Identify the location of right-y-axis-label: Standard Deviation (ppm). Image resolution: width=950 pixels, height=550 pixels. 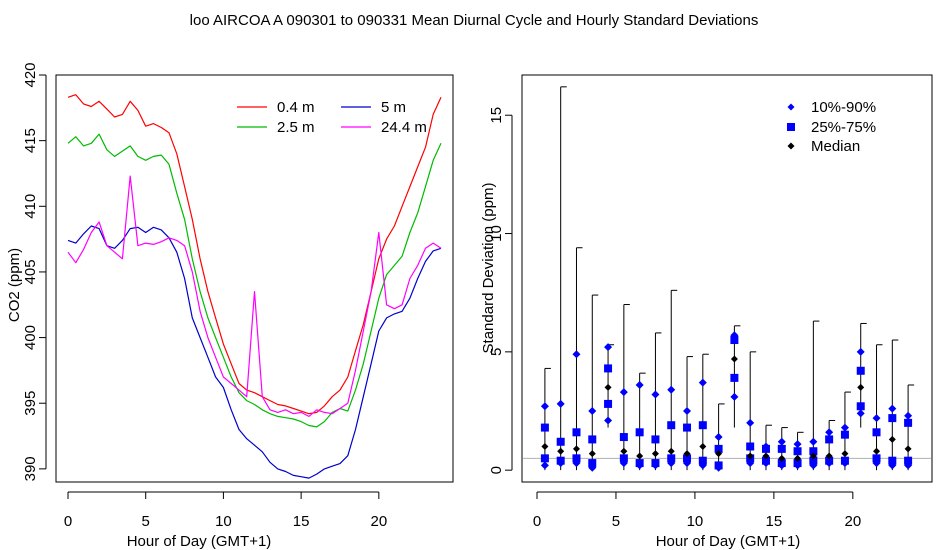
(488, 268).